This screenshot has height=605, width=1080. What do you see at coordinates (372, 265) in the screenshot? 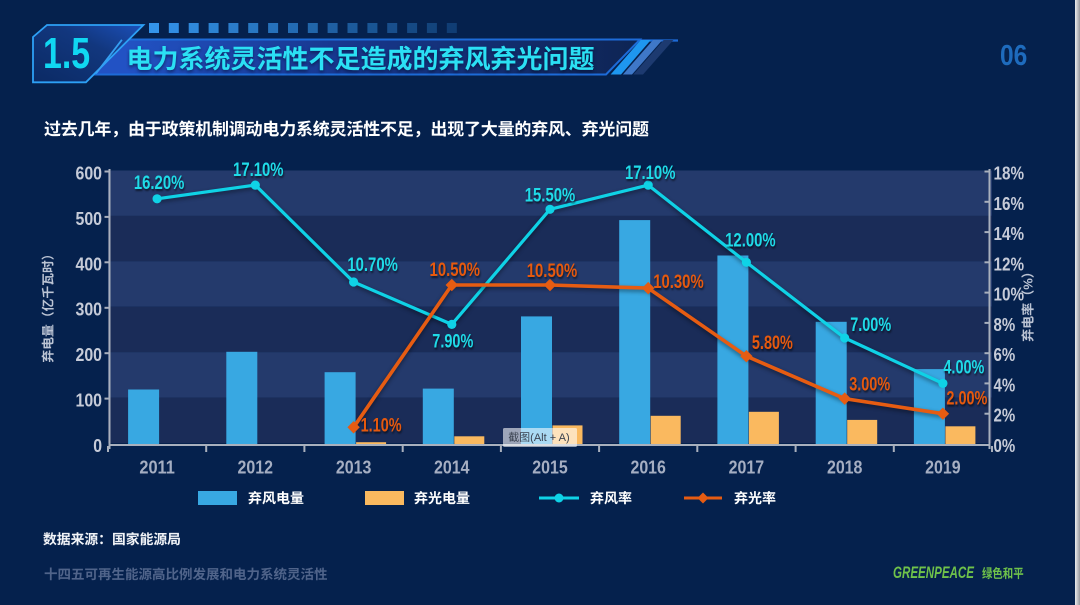
I see `svg-text: 10.70%` at bounding box center [372, 265].